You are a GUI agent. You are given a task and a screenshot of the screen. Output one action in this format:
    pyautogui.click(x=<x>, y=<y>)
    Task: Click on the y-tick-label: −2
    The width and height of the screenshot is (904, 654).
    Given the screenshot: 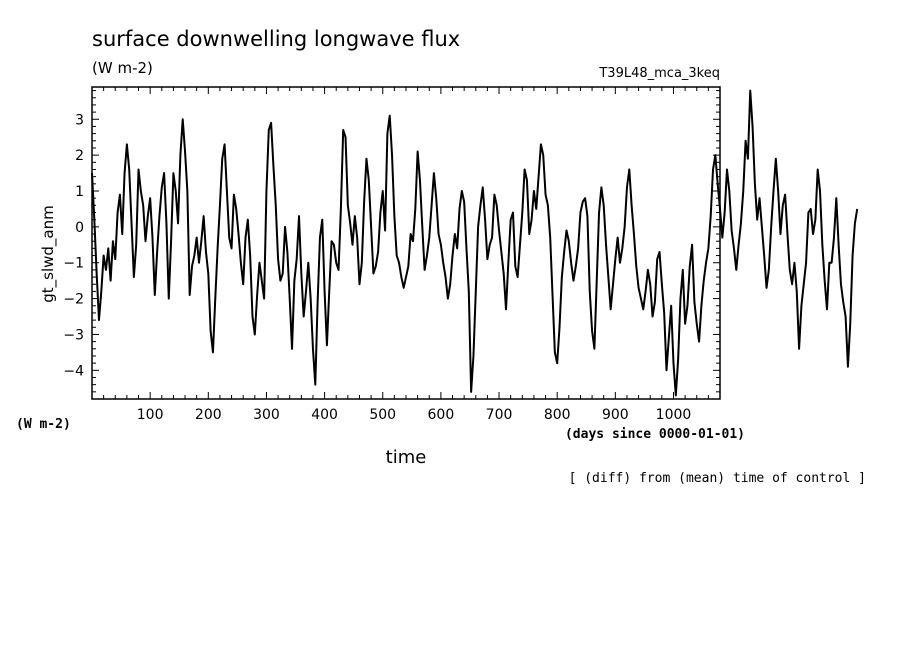 What is the action you would take?
    pyautogui.click(x=73, y=300)
    